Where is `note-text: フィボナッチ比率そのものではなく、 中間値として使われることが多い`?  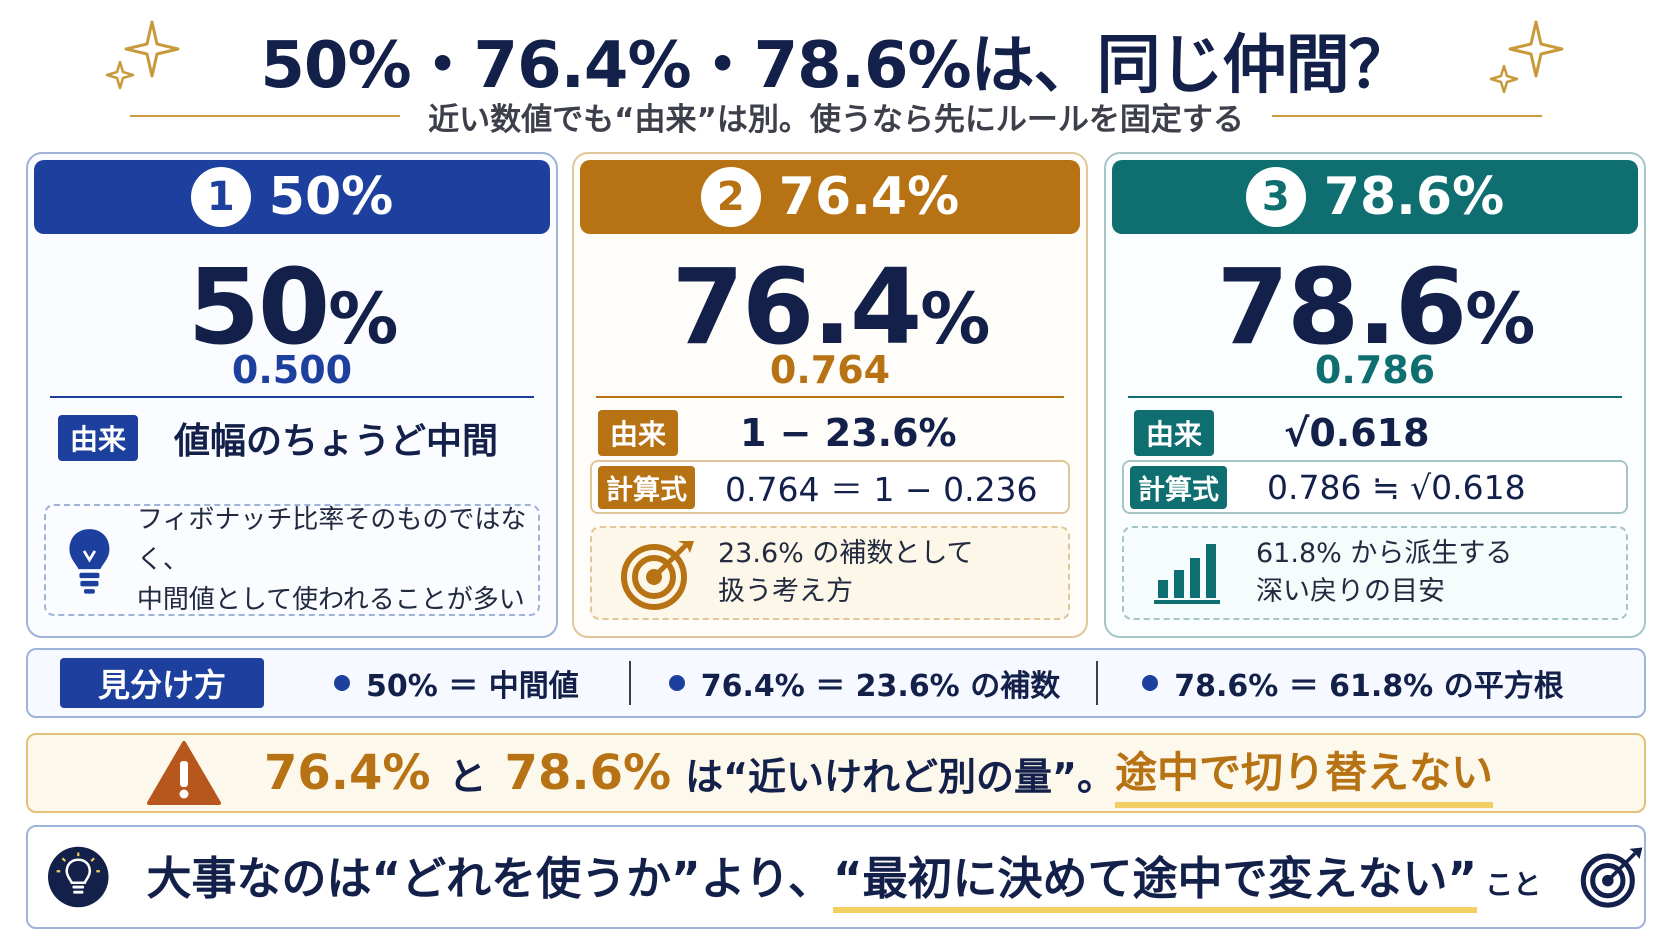
note-text: フィボナッチ比率そのものではなく、 中間値として使われることが多い is located at coordinates (331, 560).